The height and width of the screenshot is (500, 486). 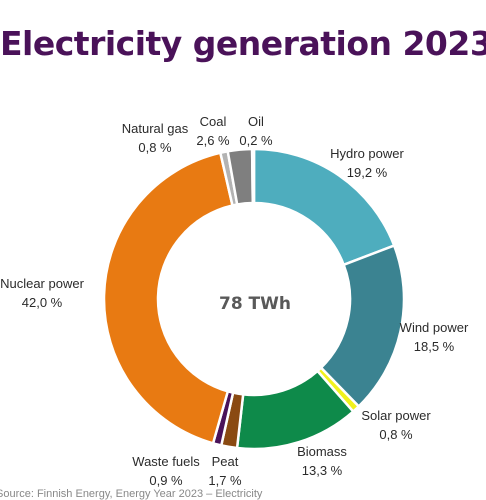 I want to click on slice-value-label-peat: 1,7 %, so click(x=225, y=480).